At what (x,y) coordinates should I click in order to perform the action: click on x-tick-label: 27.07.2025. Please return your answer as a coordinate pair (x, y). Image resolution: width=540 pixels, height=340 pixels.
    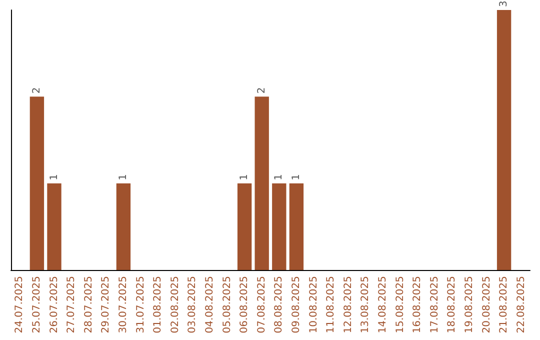
    Looking at the image, I should click on (72, 305).